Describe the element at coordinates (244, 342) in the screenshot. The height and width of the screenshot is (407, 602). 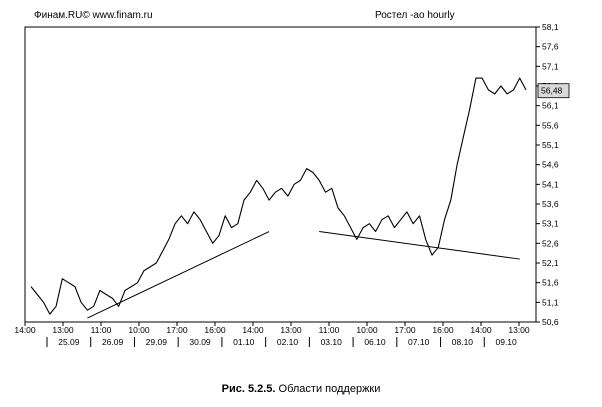
I see `date-label: 01.10` at that location.